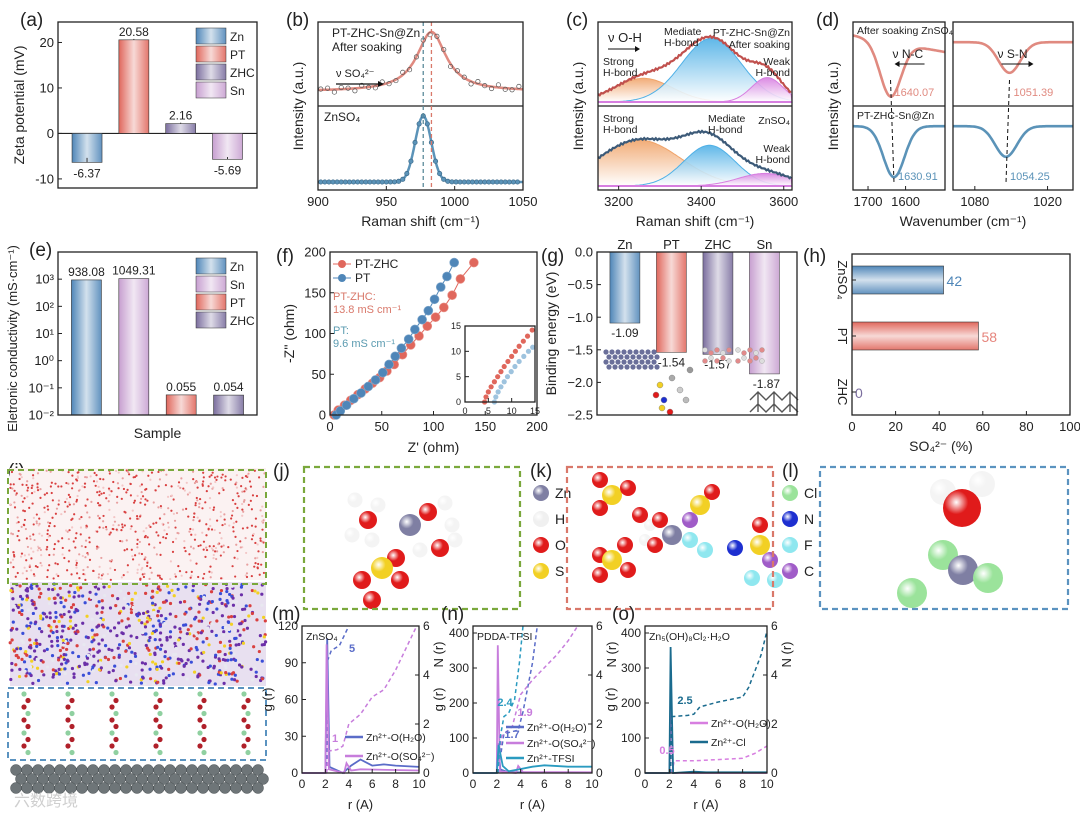 The width and height of the screenshot is (1080, 817). Describe the element at coordinates (620, 130) in the screenshot. I see `annotation-label: H-bond` at that location.